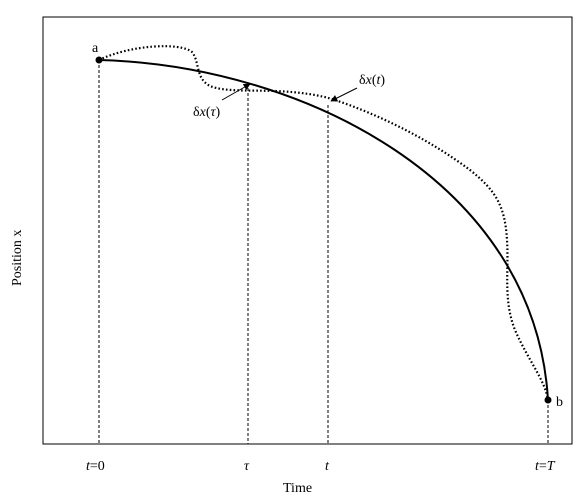 Image resolution: width=581 pixels, height=498 pixels. What do you see at coordinates (548, 400) in the screenshot?
I see `endpoint-b-dot` at bounding box center [548, 400].